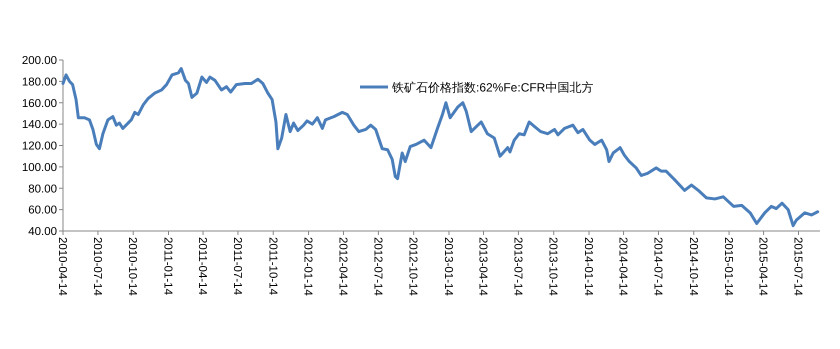 Image resolution: width=840 pixels, height=349 pixels. What do you see at coordinates (39, 104) in the screenshot?
I see `y-tick-label: 160.00` at bounding box center [39, 104].